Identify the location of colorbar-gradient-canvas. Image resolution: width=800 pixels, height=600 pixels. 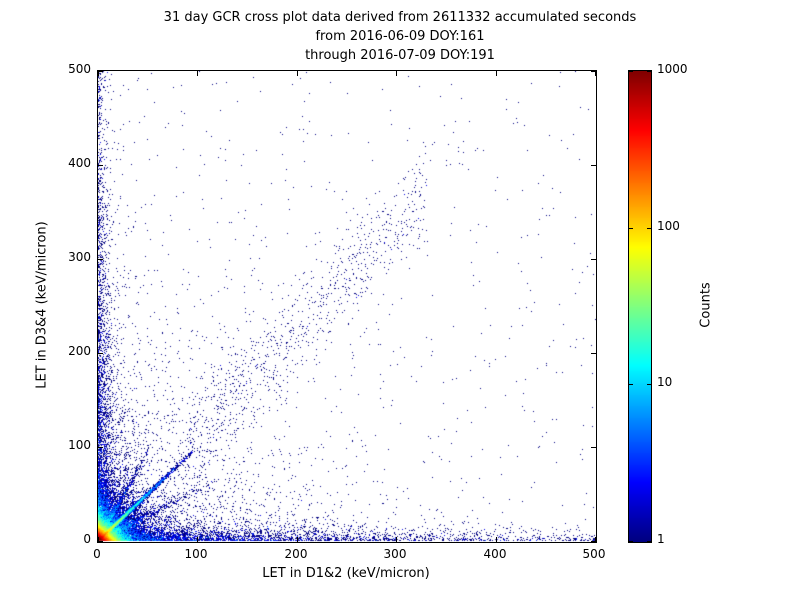
(640, 306).